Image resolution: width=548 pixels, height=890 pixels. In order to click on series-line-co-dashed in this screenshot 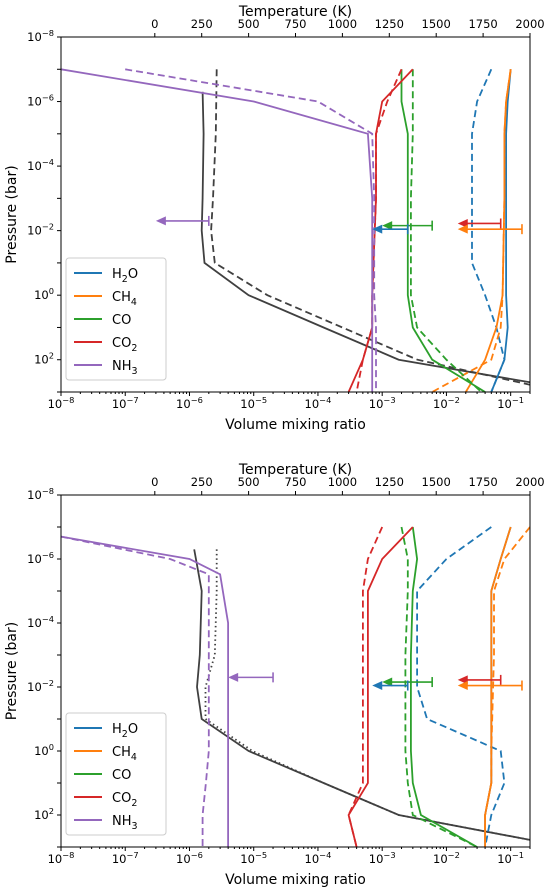, I will do `click(439, 686)`.